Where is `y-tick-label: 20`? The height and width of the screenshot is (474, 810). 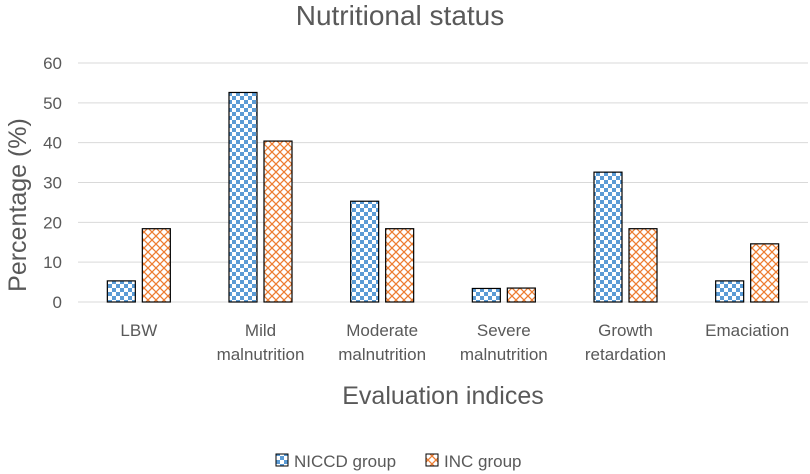
y-tick-label: 20 is located at coordinates (52, 222).